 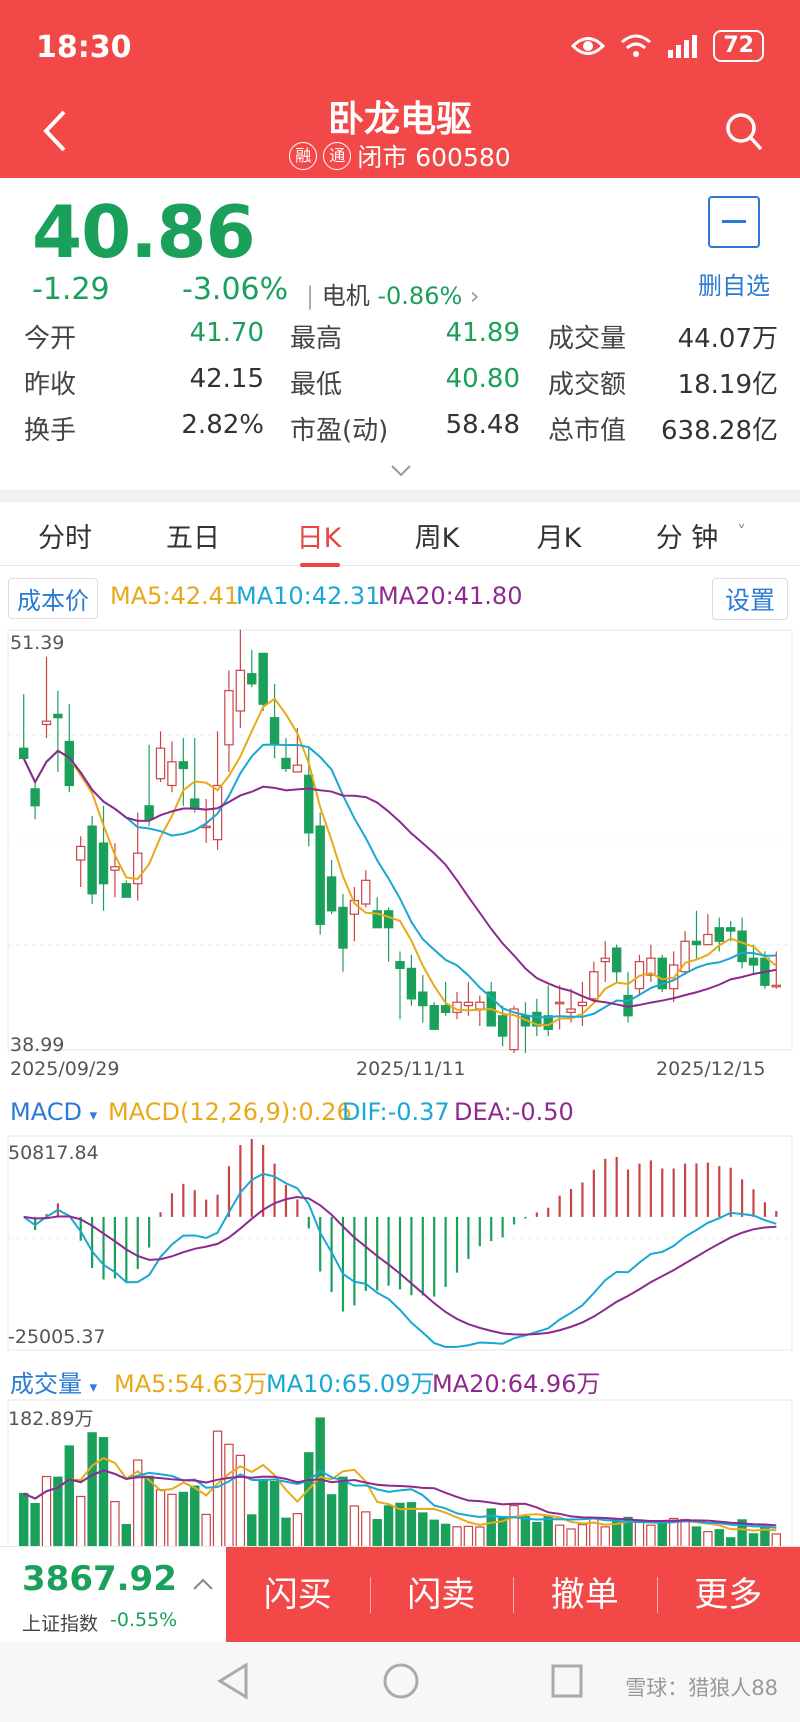 What do you see at coordinates (567, 1681) in the screenshot?
I see `nav-recents-icon` at bounding box center [567, 1681].